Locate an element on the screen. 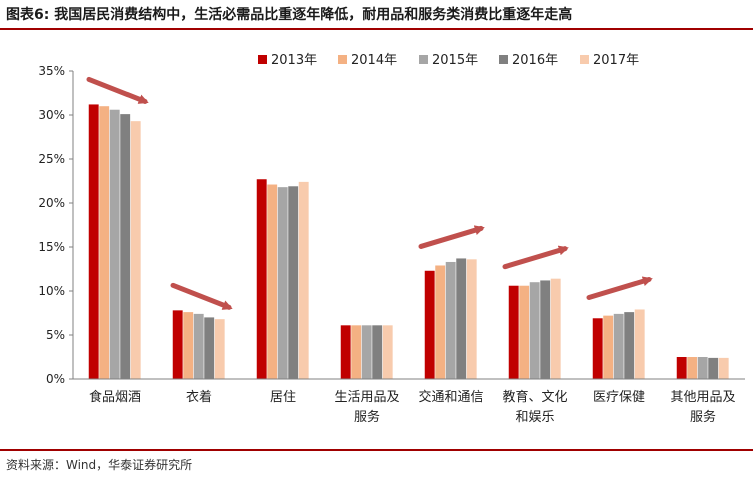  y-axis: 0% 5% 10% 15% 20% 25% 30% 35% is located at coordinates (56, 225).